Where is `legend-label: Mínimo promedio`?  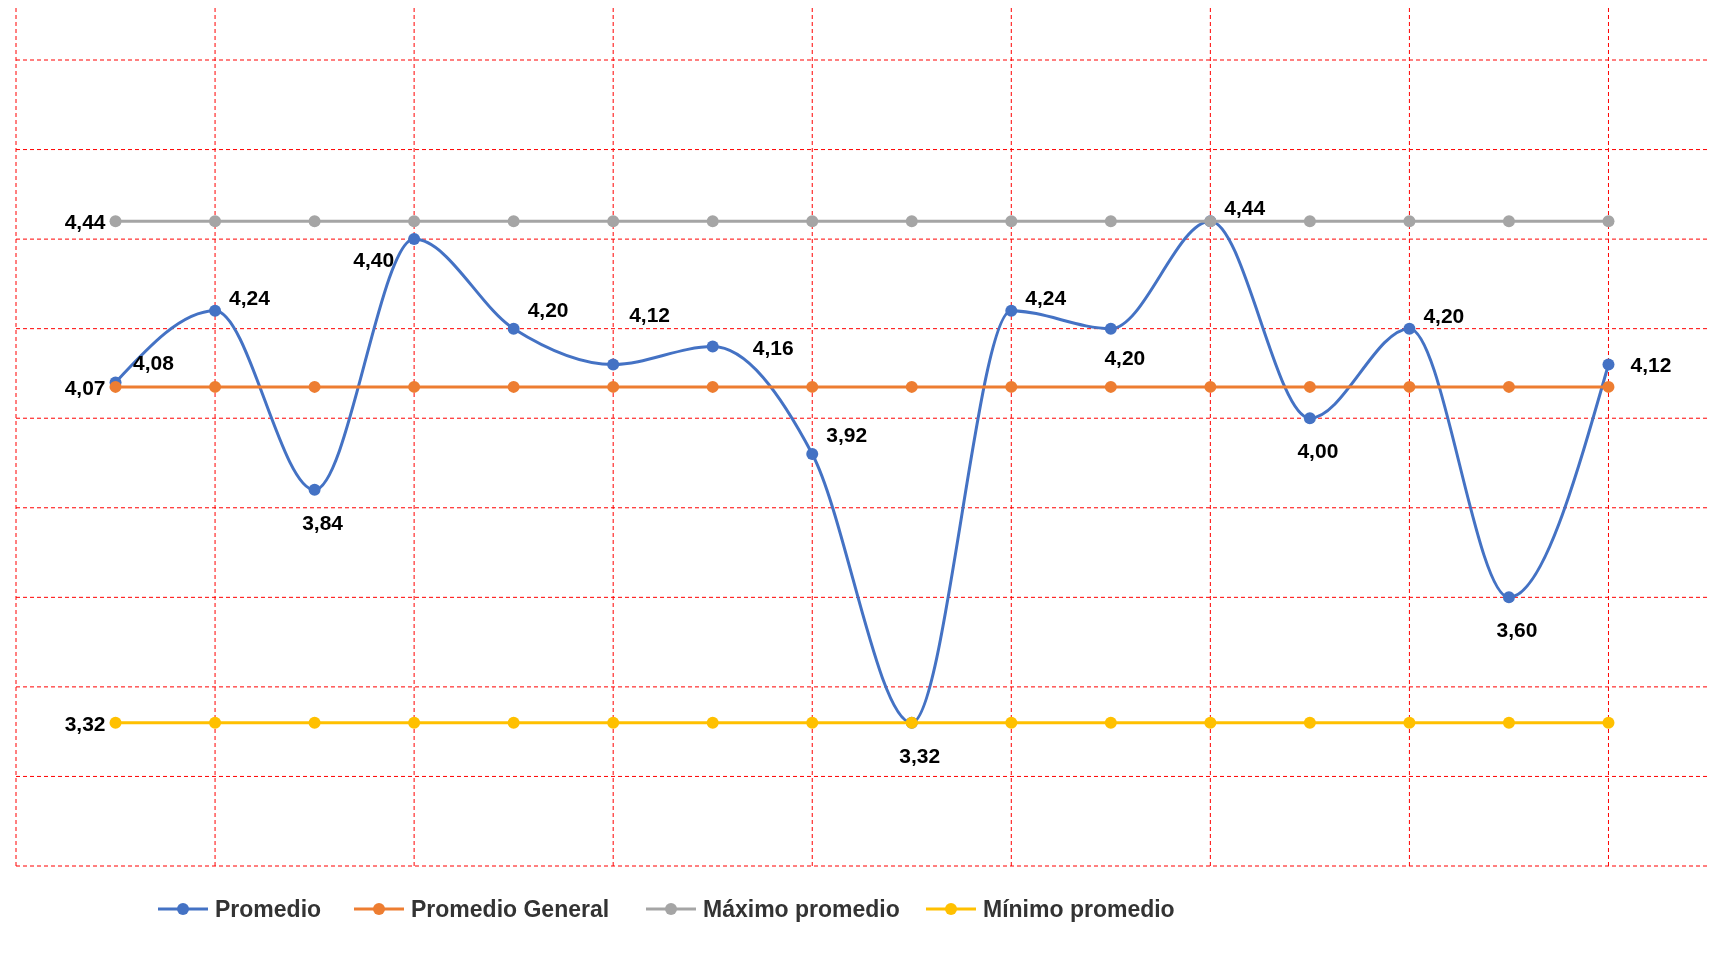
legend-label: Mínimo promedio is located at coordinates (1079, 909).